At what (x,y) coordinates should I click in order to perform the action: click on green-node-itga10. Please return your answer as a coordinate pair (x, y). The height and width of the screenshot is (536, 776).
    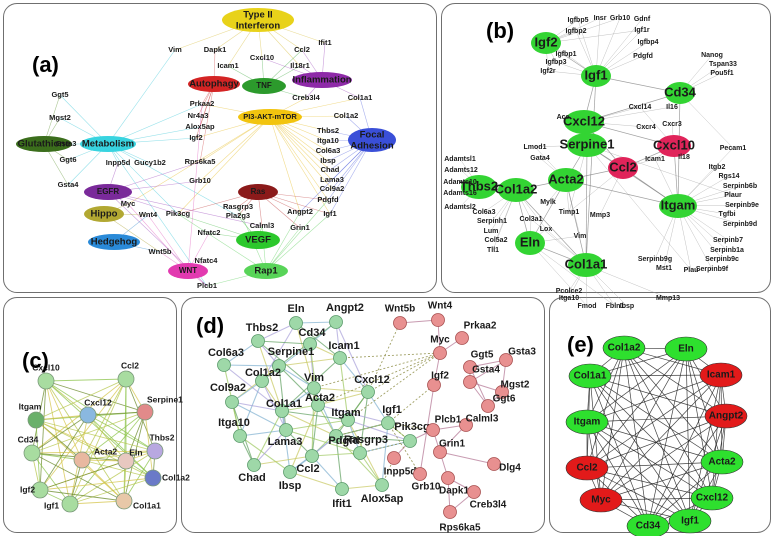
    Looking at the image, I should click on (240, 436).